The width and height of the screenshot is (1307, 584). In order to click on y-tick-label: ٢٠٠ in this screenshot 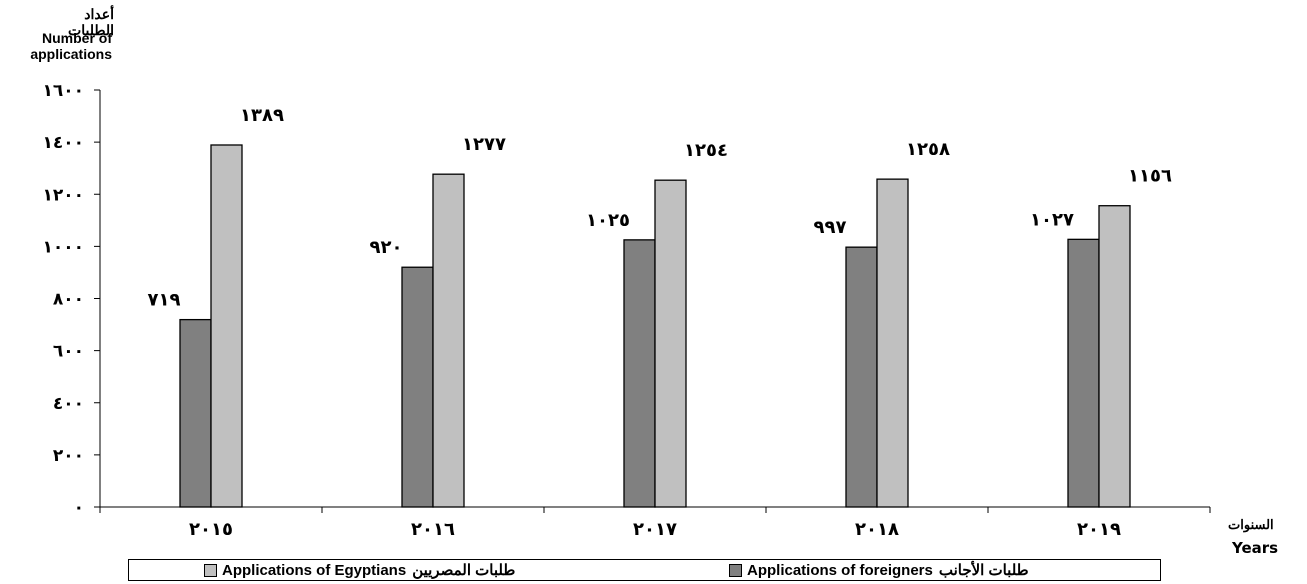, I will do `click(68, 456)`.